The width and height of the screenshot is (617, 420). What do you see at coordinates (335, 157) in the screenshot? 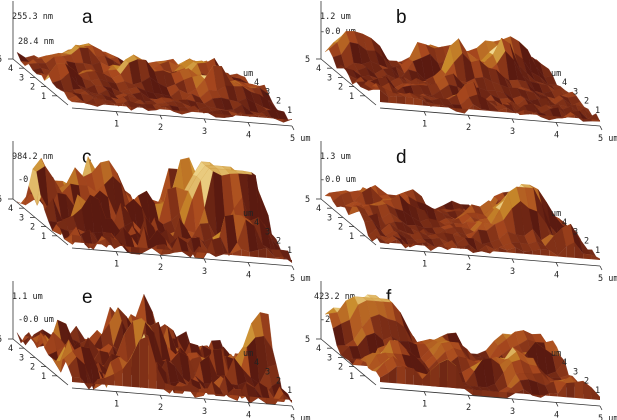
I see `z-max-label: 1.3 um` at bounding box center [335, 157].